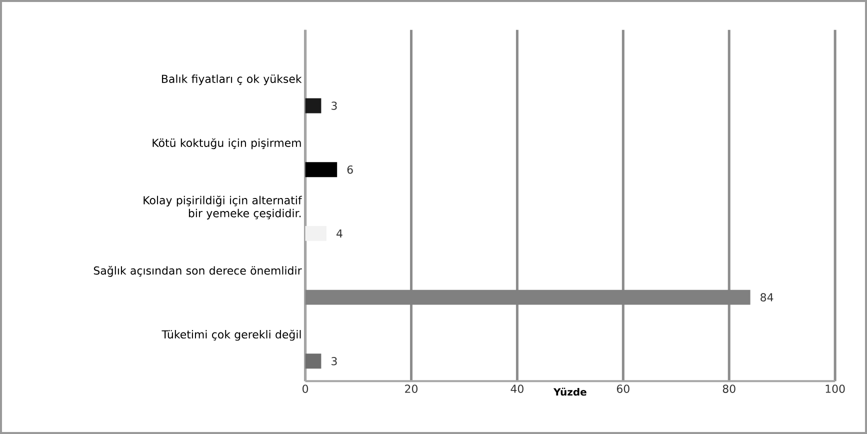 The width and height of the screenshot is (867, 434). Describe the element at coordinates (517, 388) in the screenshot. I see `x-tick-label: 40` at that location.